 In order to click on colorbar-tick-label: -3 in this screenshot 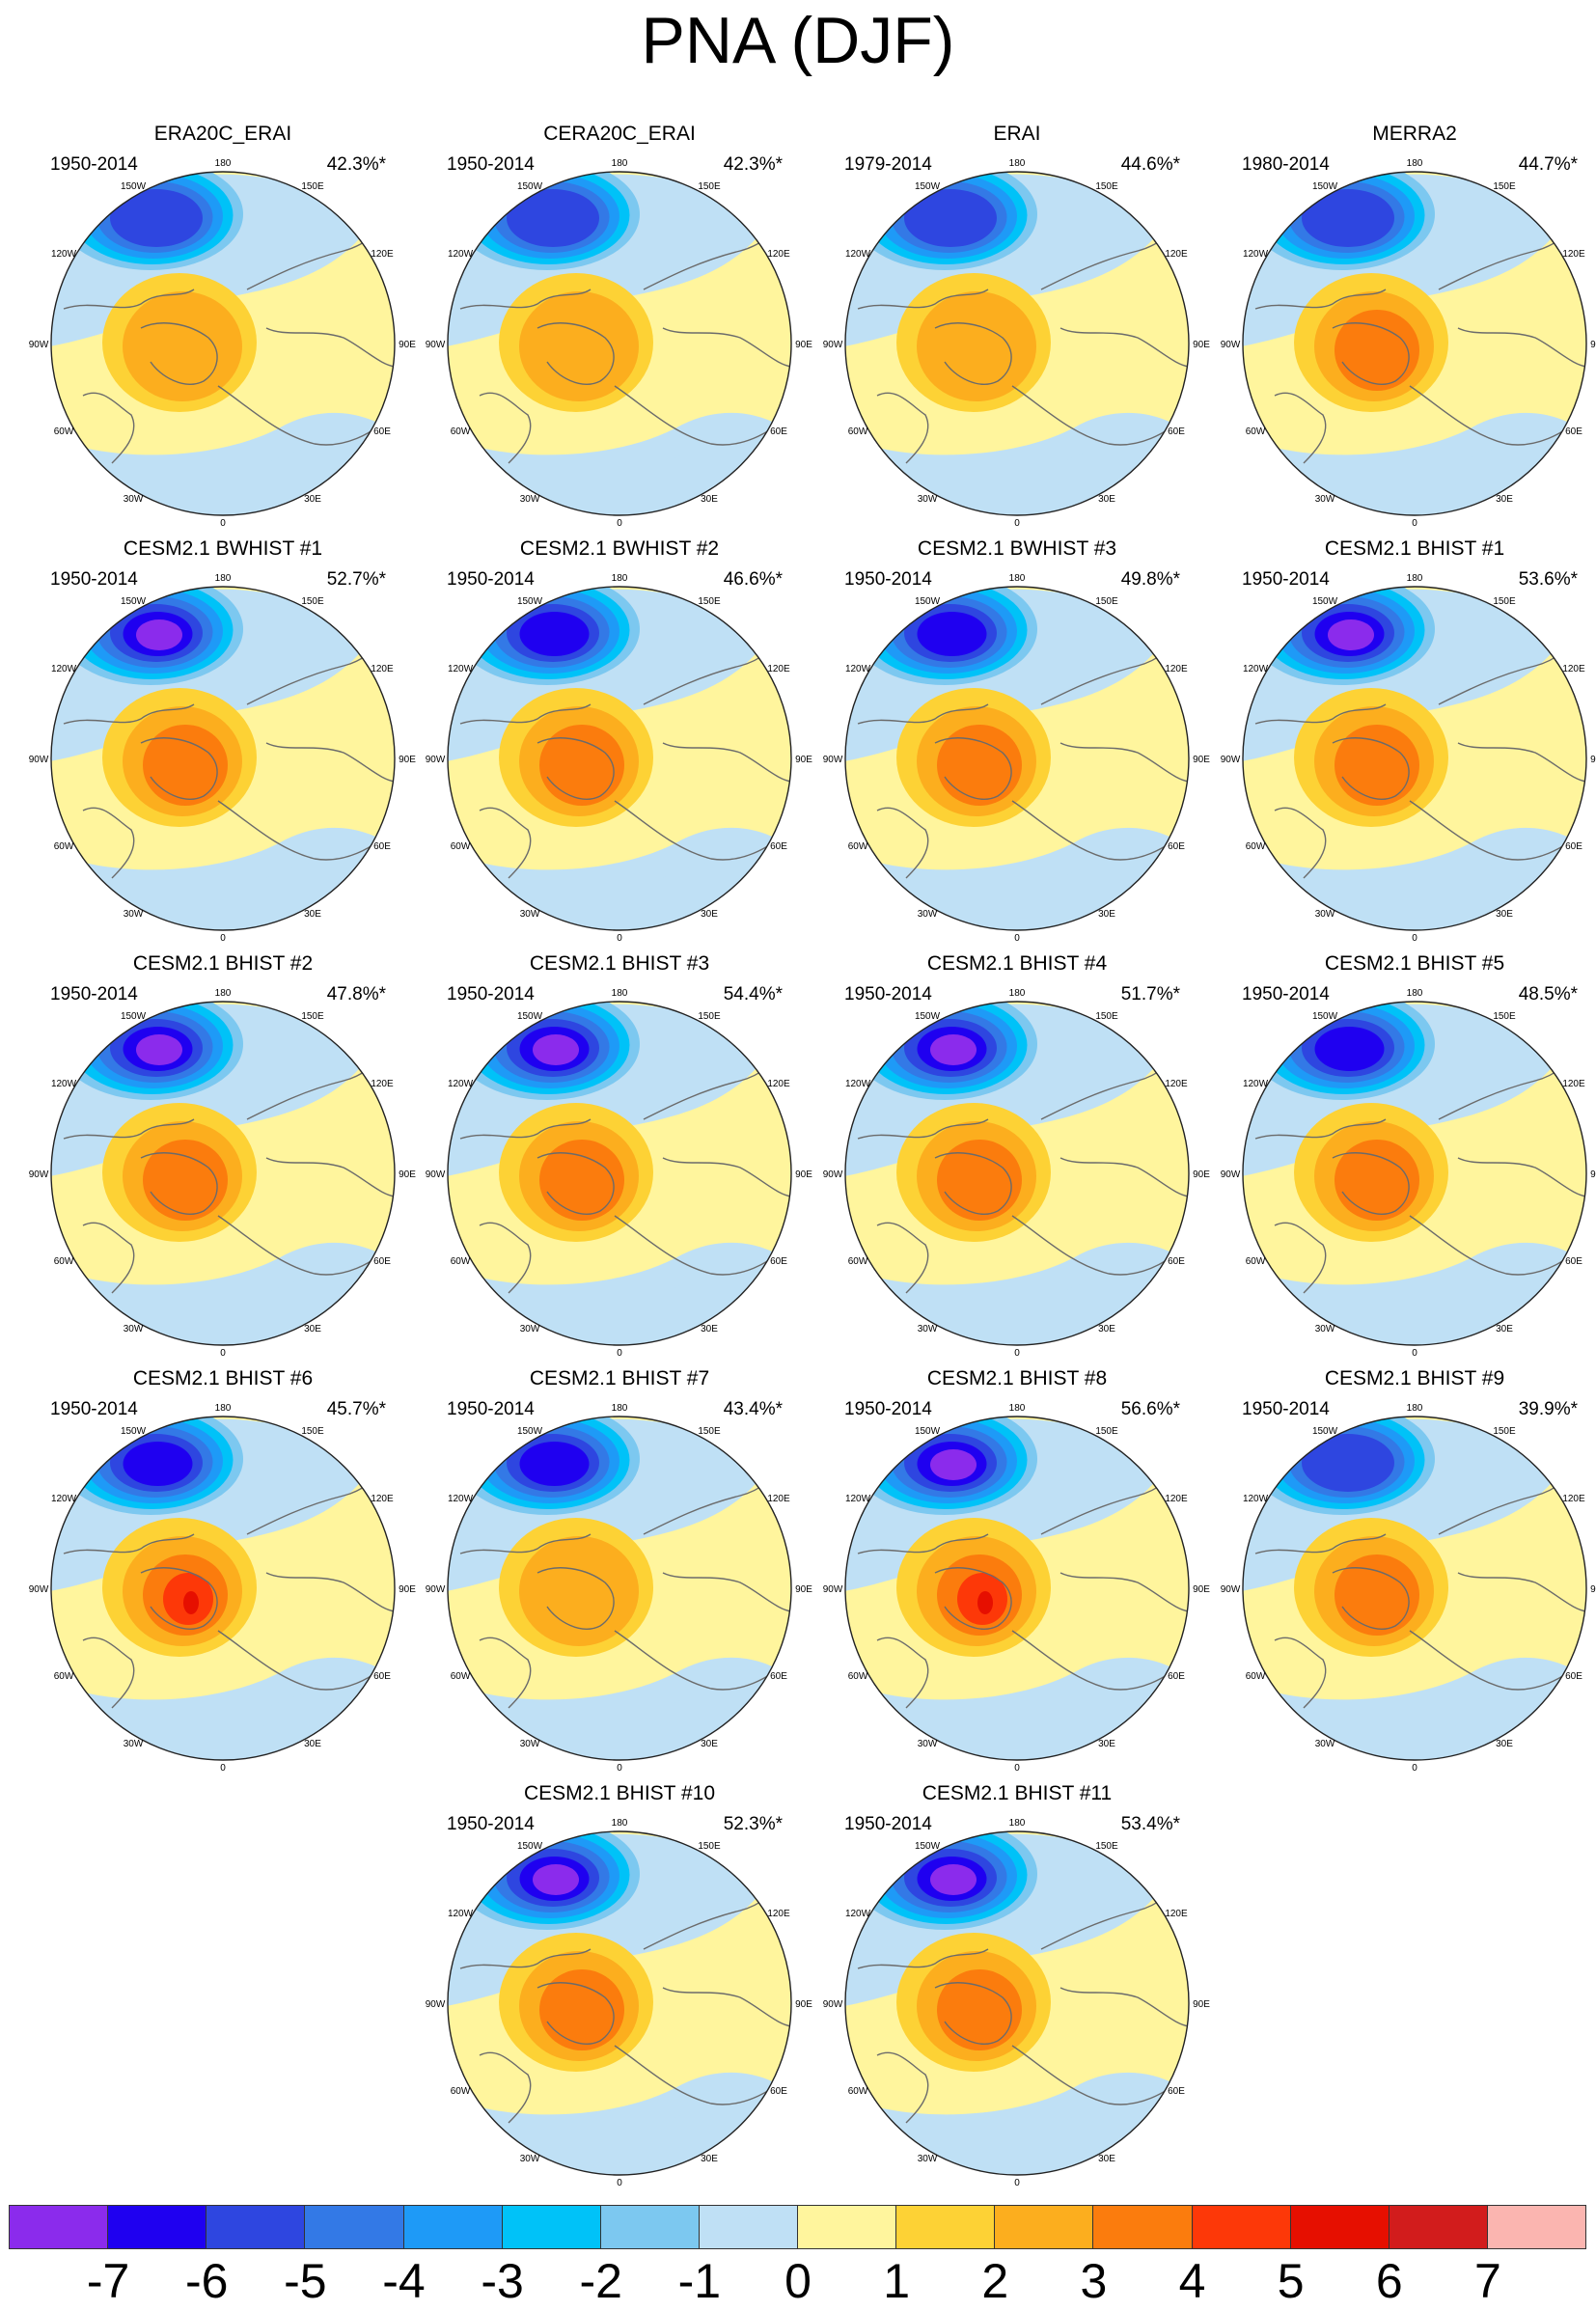, I will do `click(503, 2281)`.